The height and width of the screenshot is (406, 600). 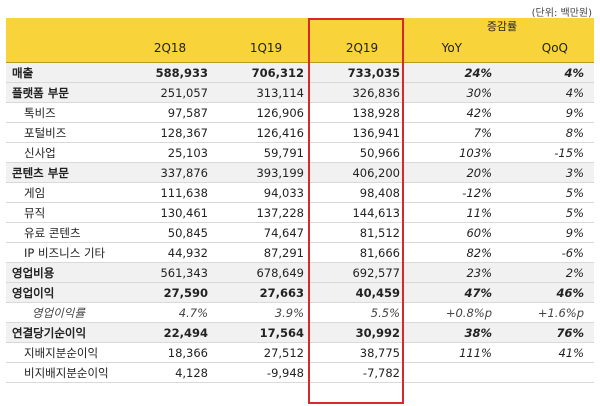 I want to click on row-label: 유료 콘텐츠, so click(x=64, y=232).